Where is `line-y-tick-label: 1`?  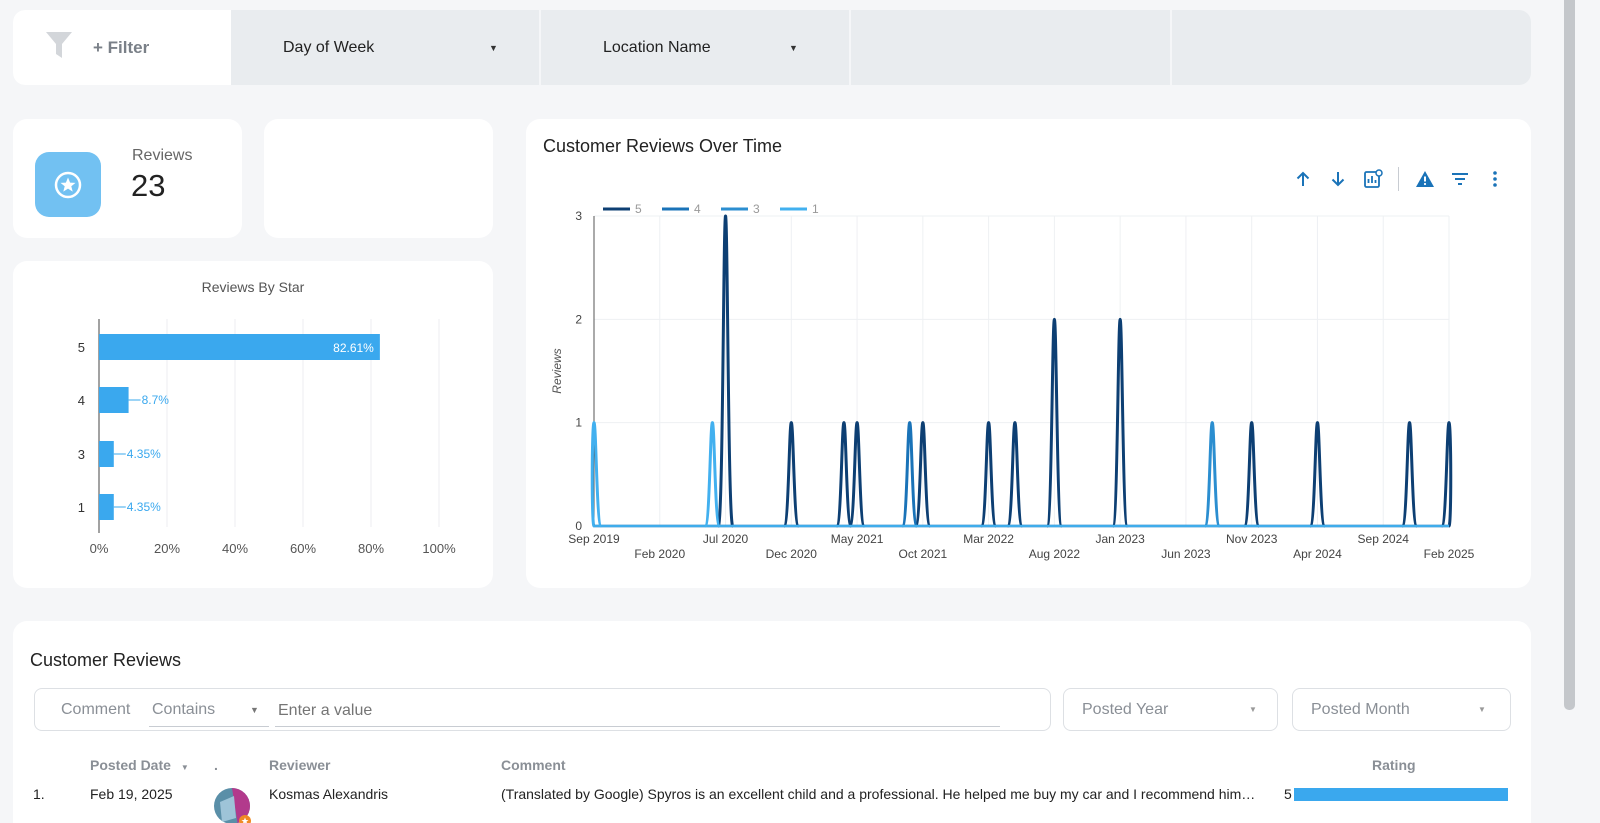
line-y-tick-label: 1 is located at coordinates (578, 423).